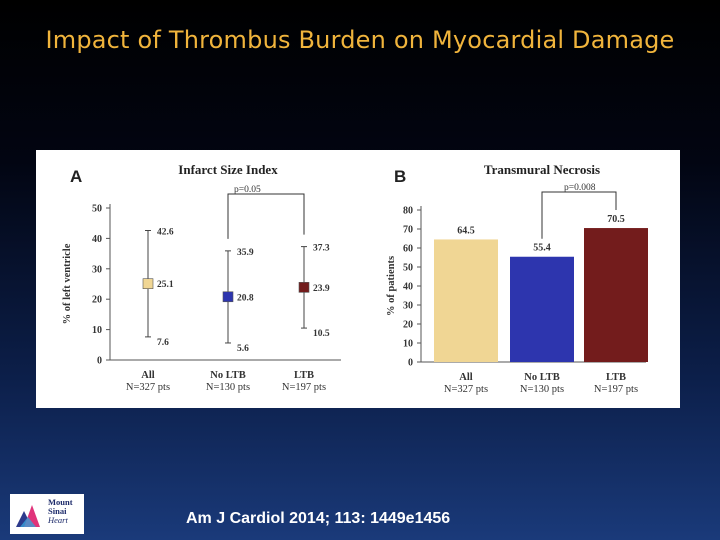  Describe the element at coordinates (47, 514) in the screenshot. I see `mount-sinai-logo: Mount Sinai Heart` at that location.